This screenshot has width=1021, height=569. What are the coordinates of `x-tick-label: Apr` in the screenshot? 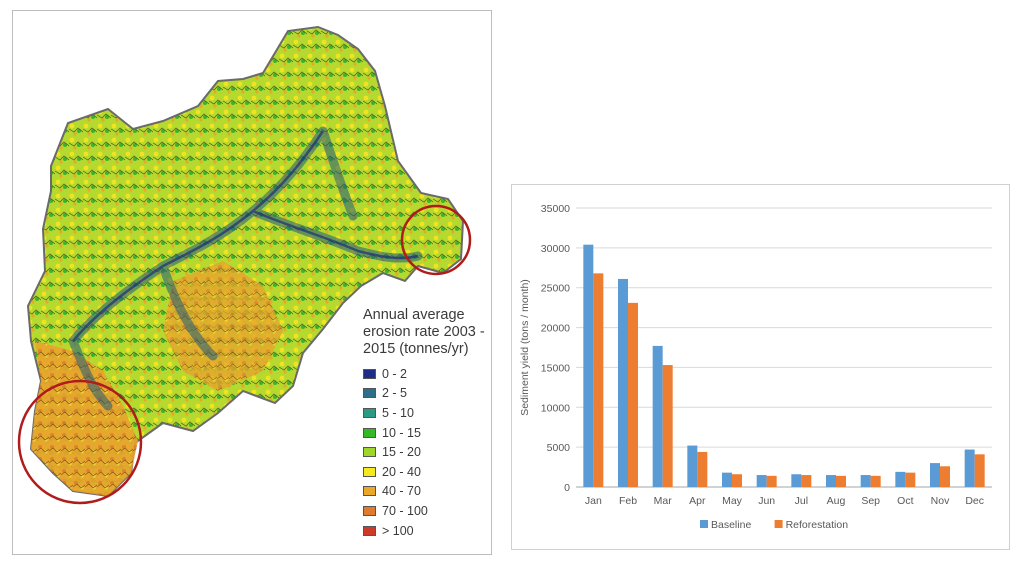 It's located at (697, 501).